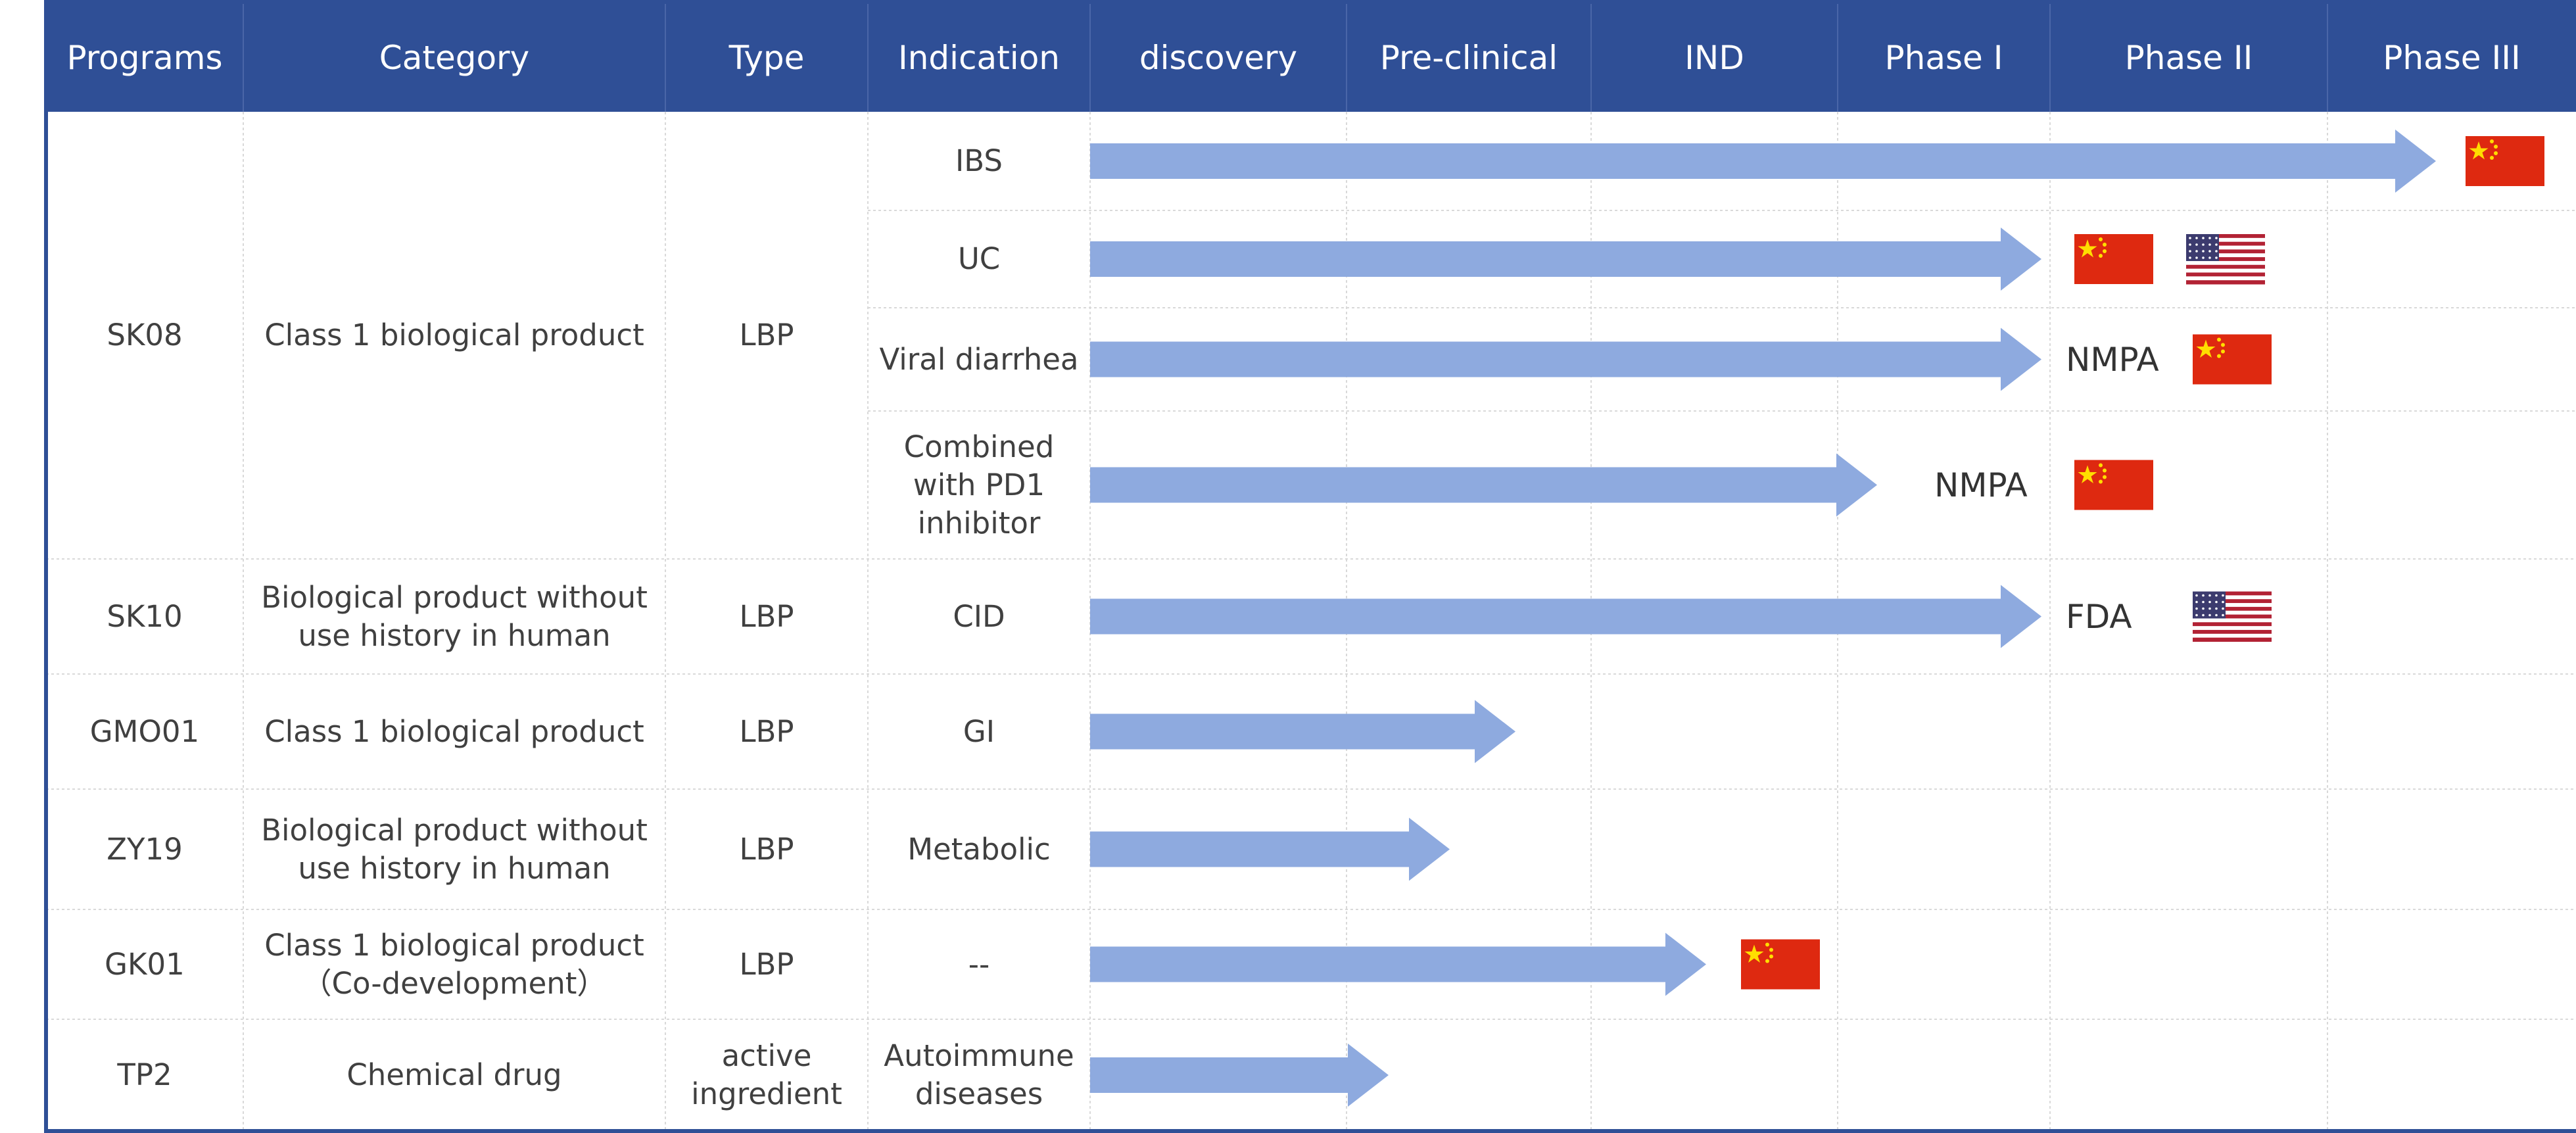  What do you see at coordinates (2189, 57) in the screenshot?
I see `header-cell: Phase II` at bounding box center [2189, 57].